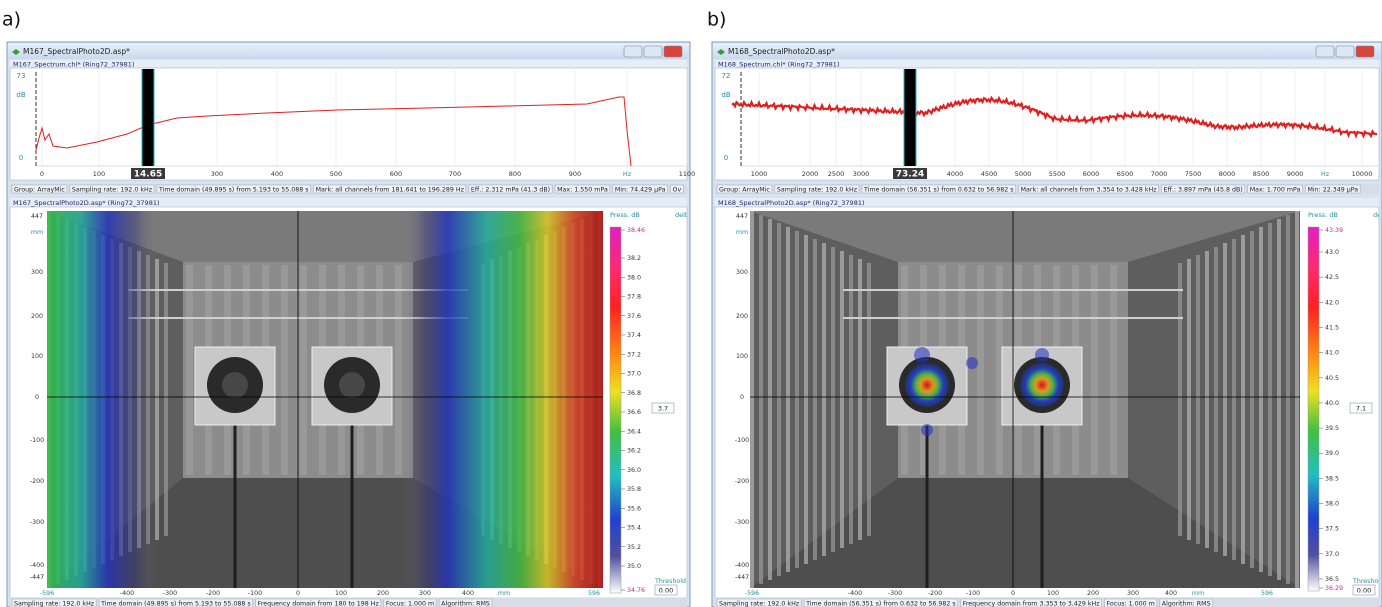  I want to click on status-field: Algorithm: RMS, so click(1186, 602).